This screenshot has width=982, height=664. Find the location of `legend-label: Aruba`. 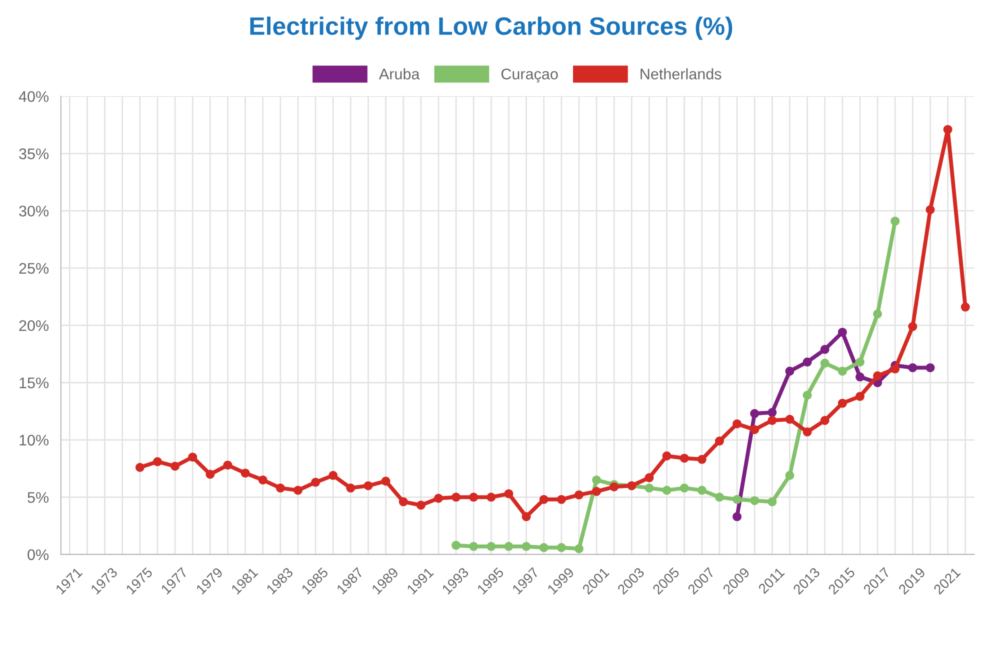

legend-label: Aruba is located at coordinates (399, 74).